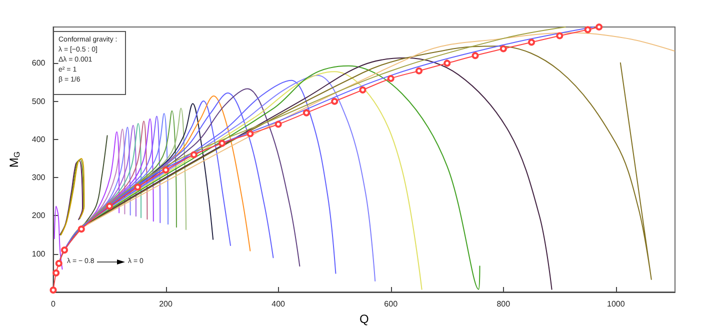 This screenshot has height=332, width=708. What do you see at coordinates (39, 101) in the screenshot?
I see `y-tick-label: 500` at bounding box center [39, 101].